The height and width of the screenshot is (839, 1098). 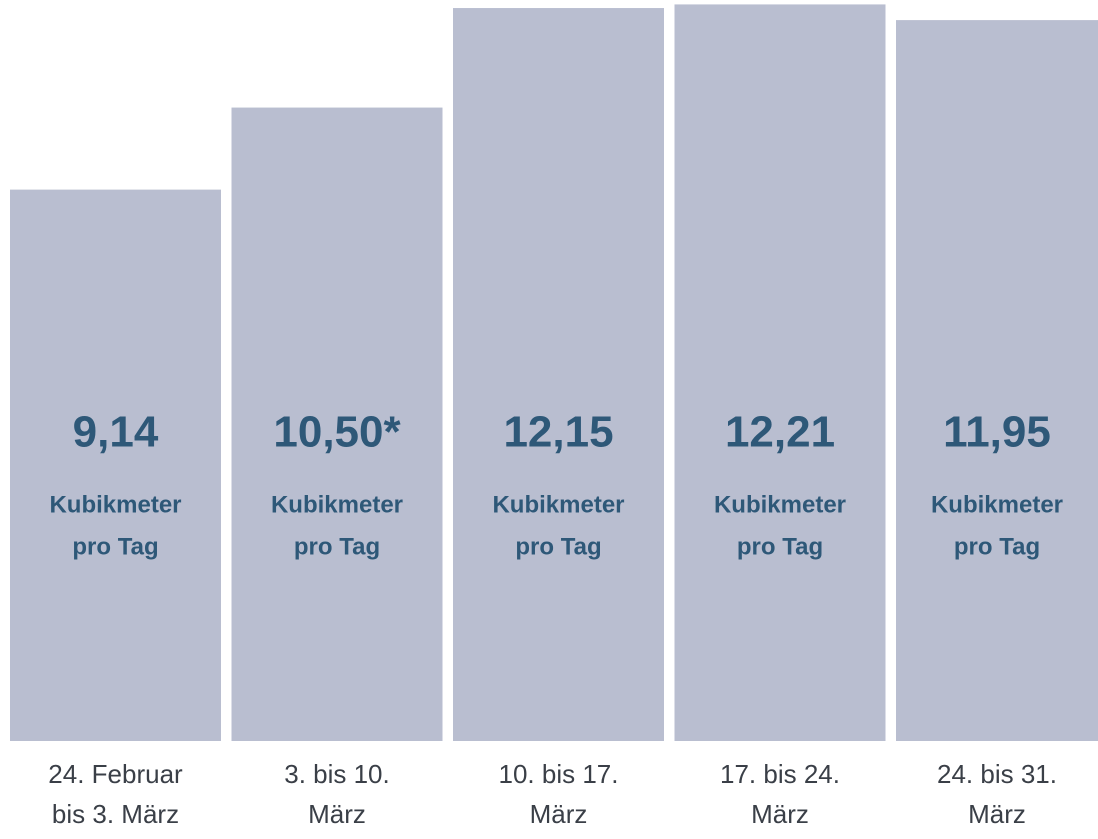 What do you see at coordinates (337, 774) in the screenshot?
I see `x-tick-label: 3. bis 10.` at bounding box center [337, 774].